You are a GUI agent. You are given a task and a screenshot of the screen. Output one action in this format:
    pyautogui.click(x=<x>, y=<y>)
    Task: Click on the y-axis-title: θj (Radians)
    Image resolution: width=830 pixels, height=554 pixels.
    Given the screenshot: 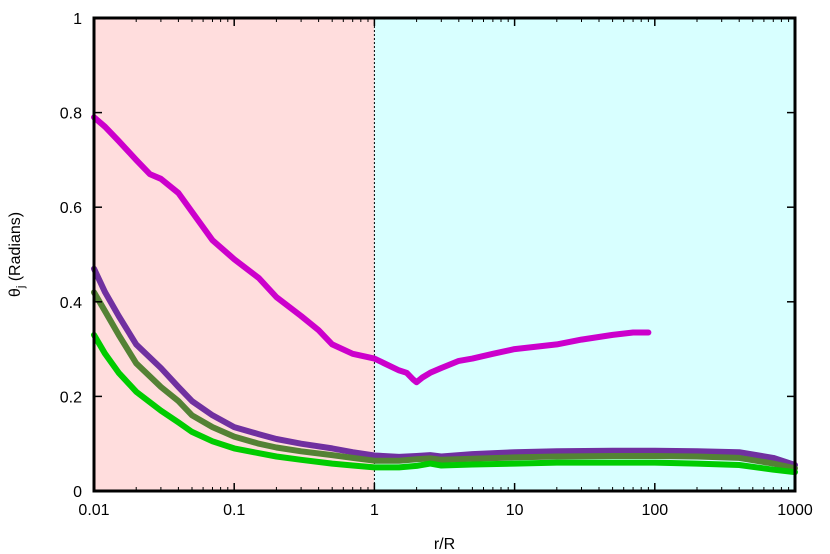 What is the action you would take?
    pyautogui.click(x=17, y=254)
    